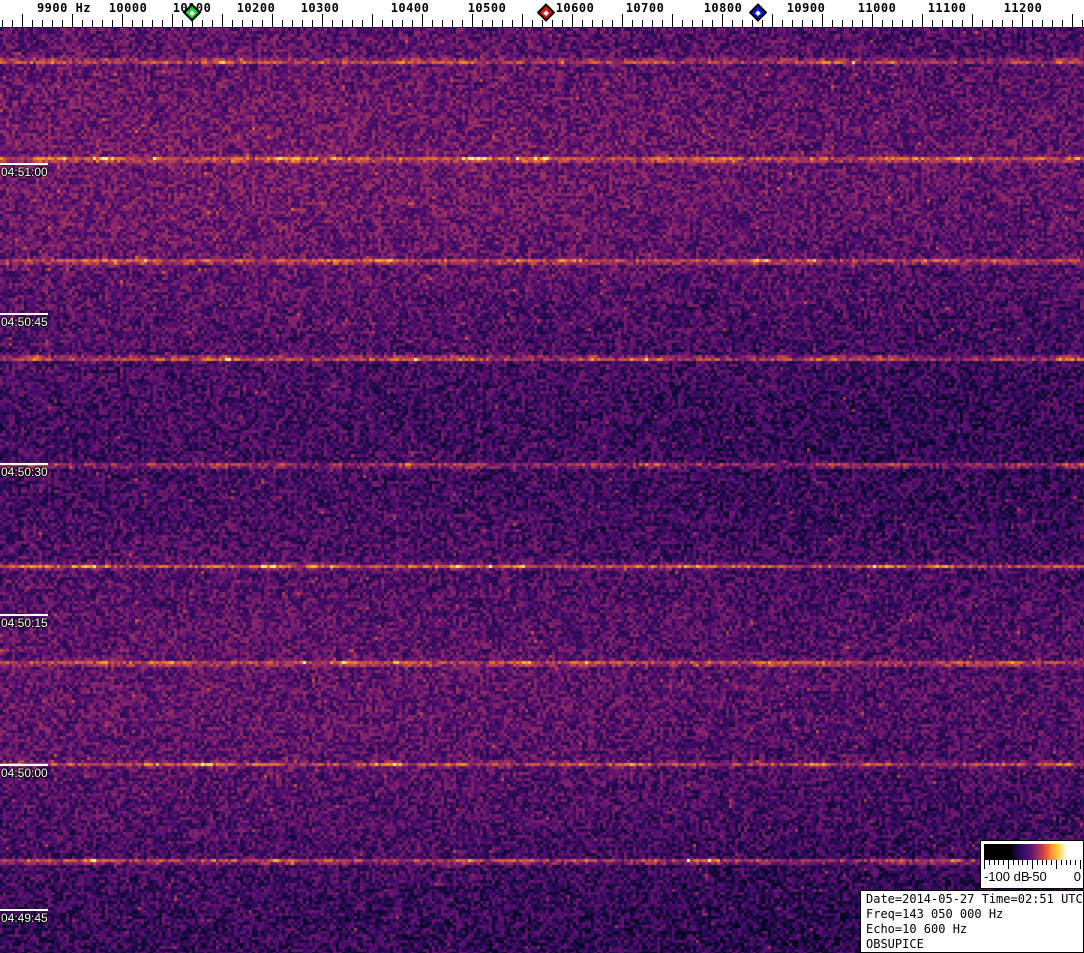 Image resolution: width=1084 pixels, height=953 pixels. I want to click on colorbar-gradient, so click(1032, 852).